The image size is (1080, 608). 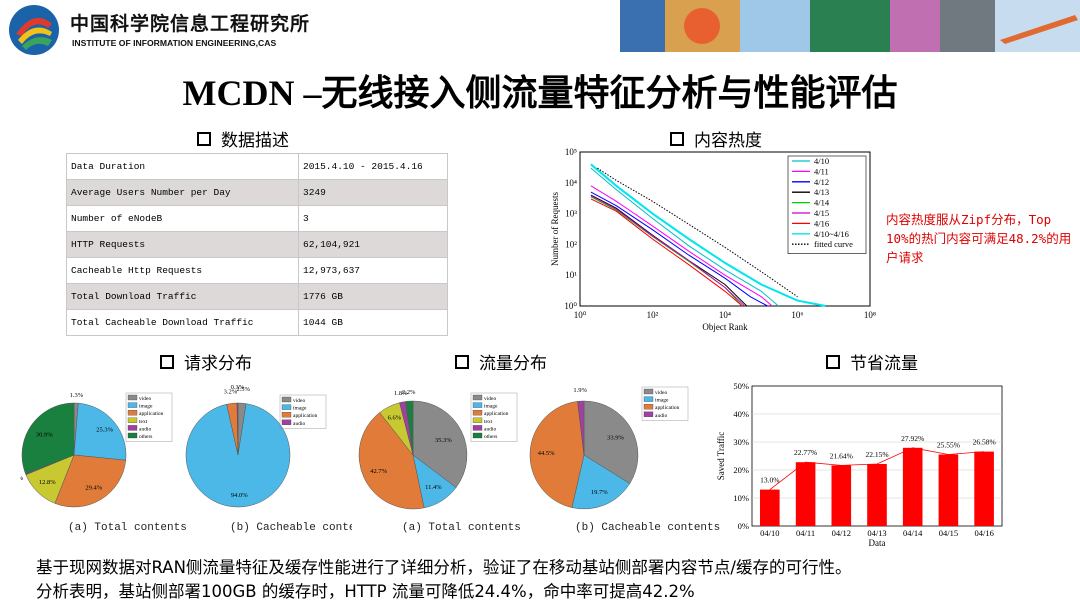 I want to click on legend-label: audio, so click(x=661, y=416).